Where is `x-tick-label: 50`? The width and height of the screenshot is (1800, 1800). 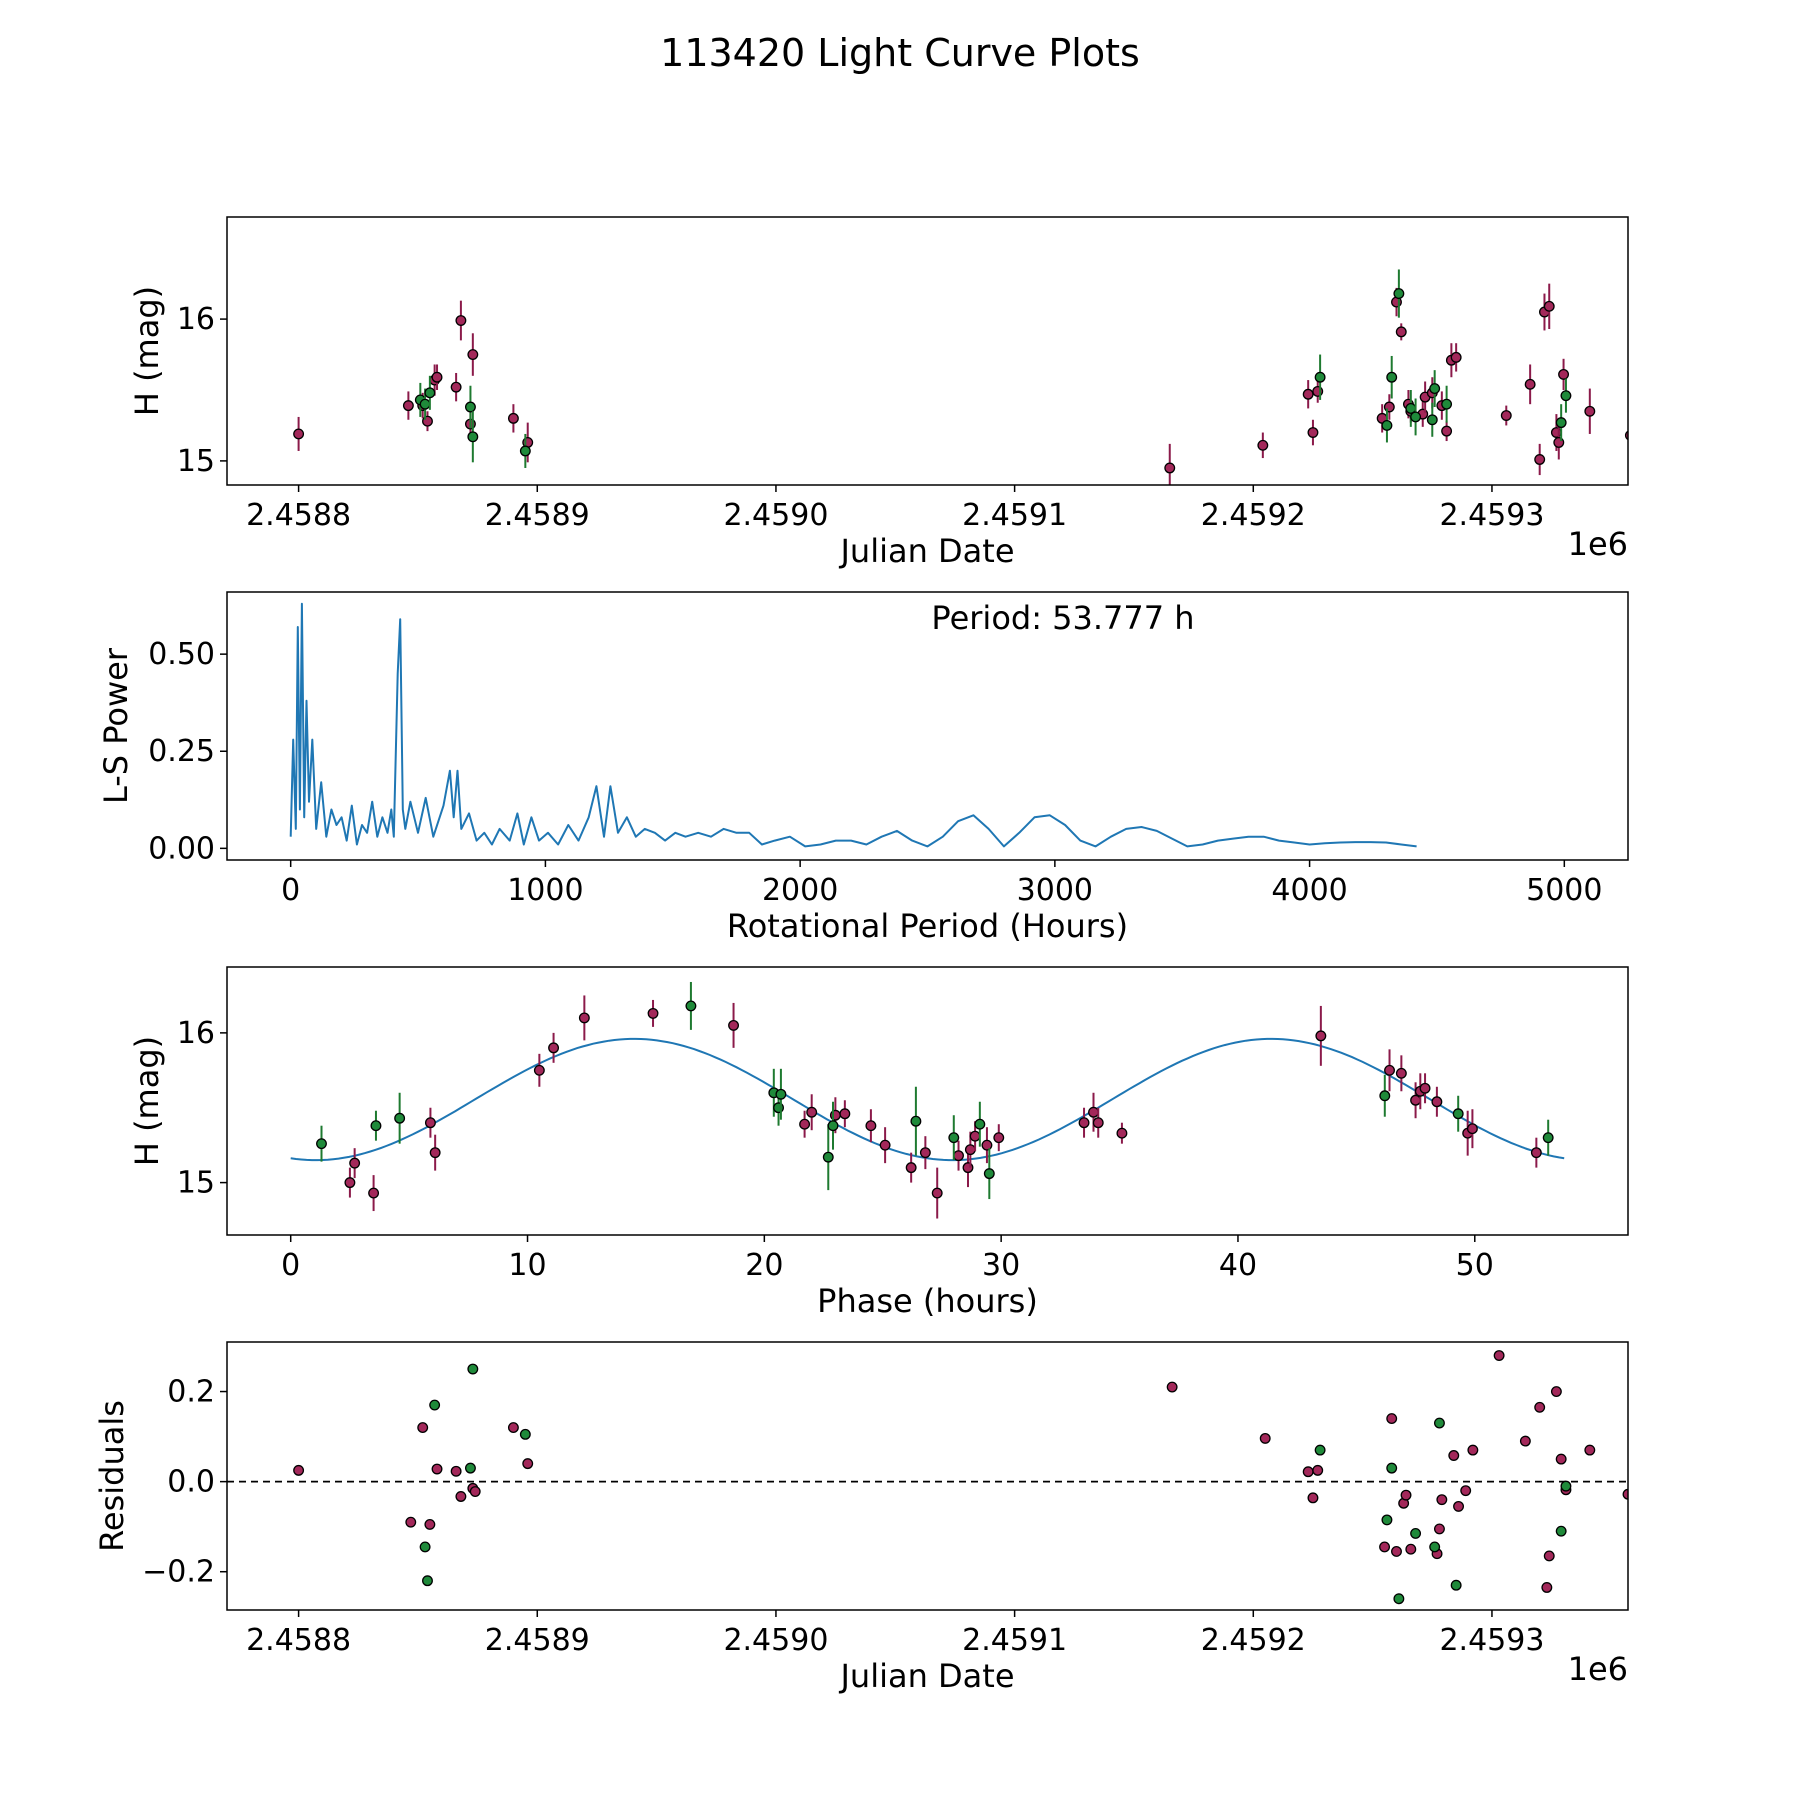 x-tick-label: 50 is located at coordinates (1475, 1265).